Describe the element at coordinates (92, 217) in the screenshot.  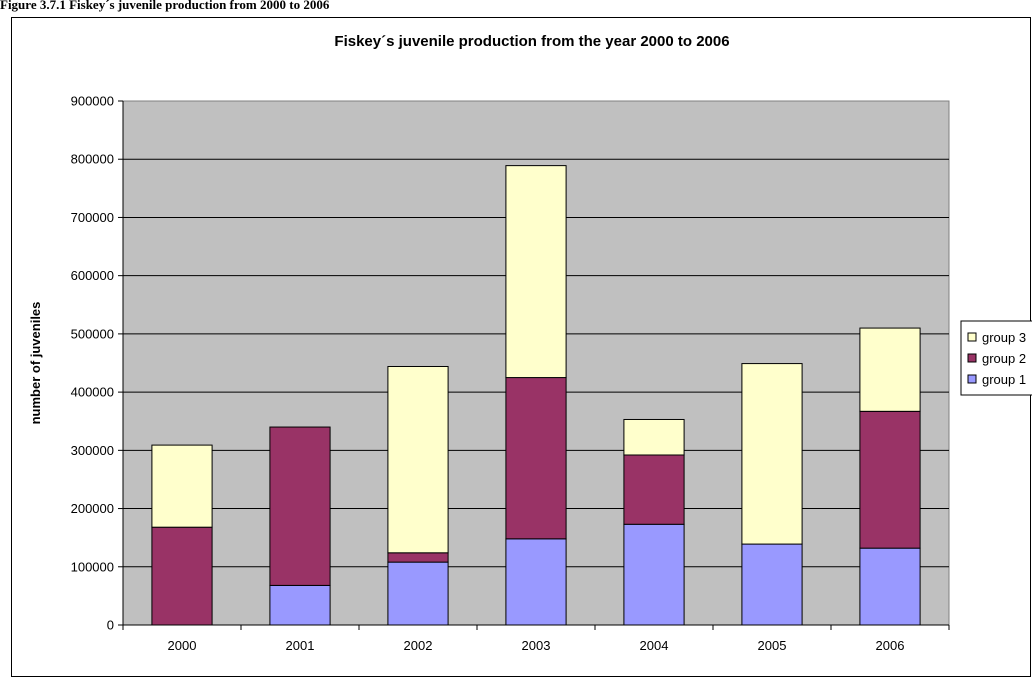
I see `y-tick-label: 700000` at that location.